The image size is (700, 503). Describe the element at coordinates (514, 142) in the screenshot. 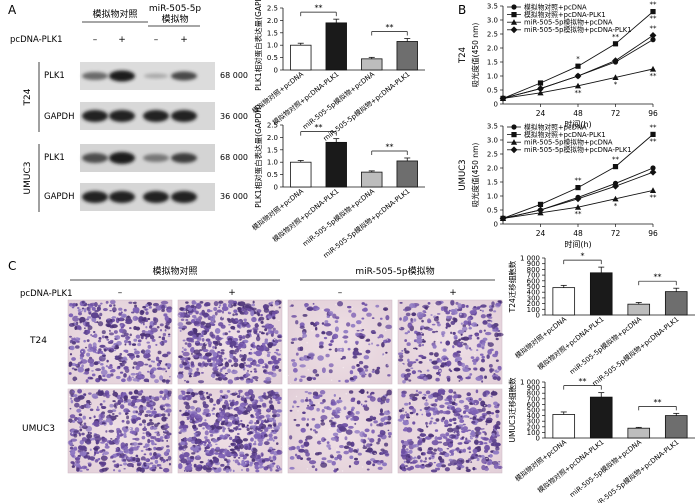

I see `data-point` at that location.